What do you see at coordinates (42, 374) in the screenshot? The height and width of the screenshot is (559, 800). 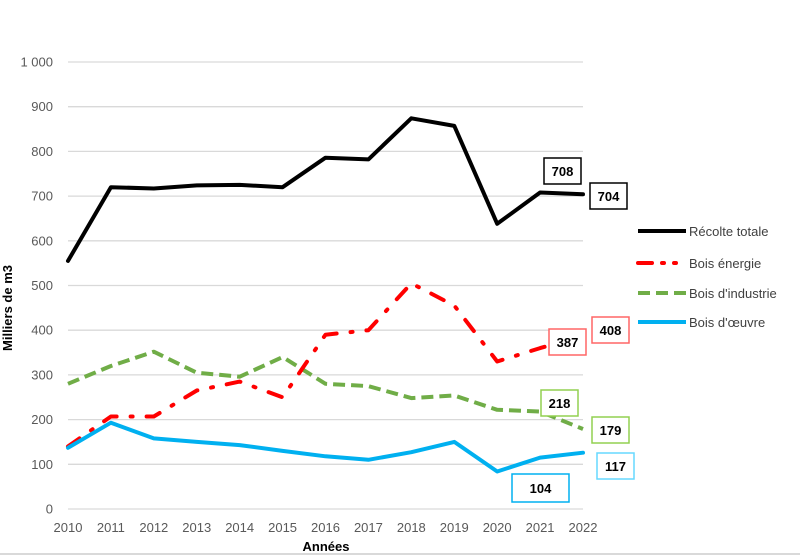 I see `y-tick-label: 300` at bounding box center [42, 374].